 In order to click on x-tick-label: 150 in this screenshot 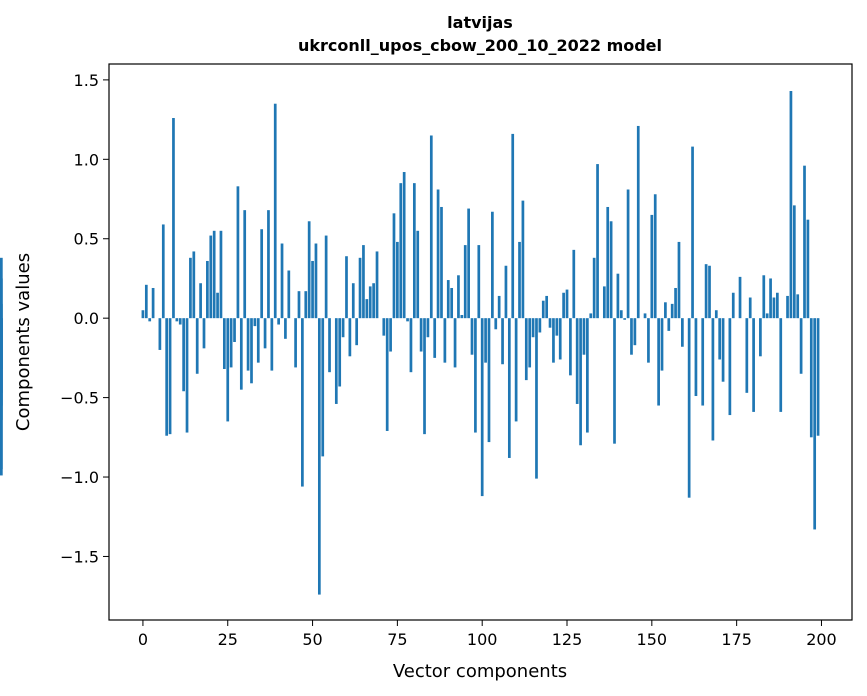, I will do `click(652, 639)`.